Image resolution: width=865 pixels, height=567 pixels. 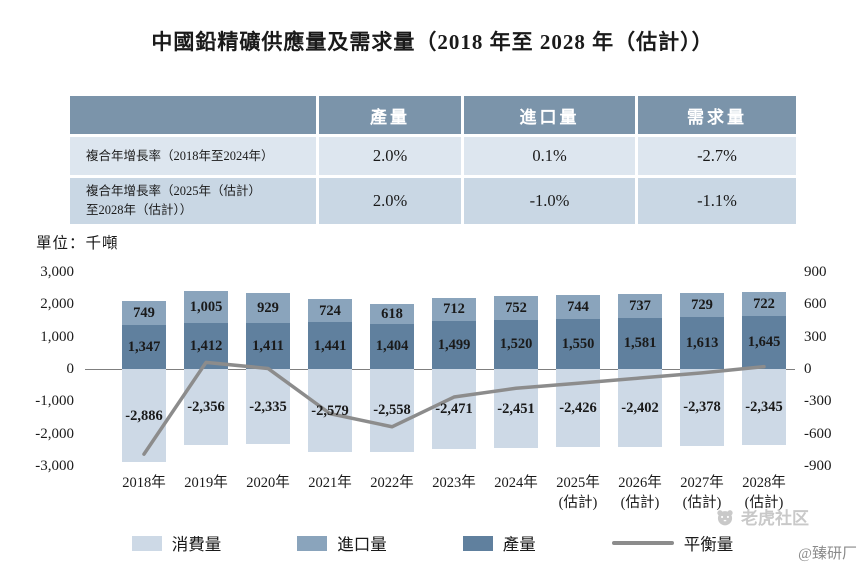 What do you see at coordinates (362, 544) in the screenshot?
I see `legend-label: 進口量` at bounding box center [362, 544].